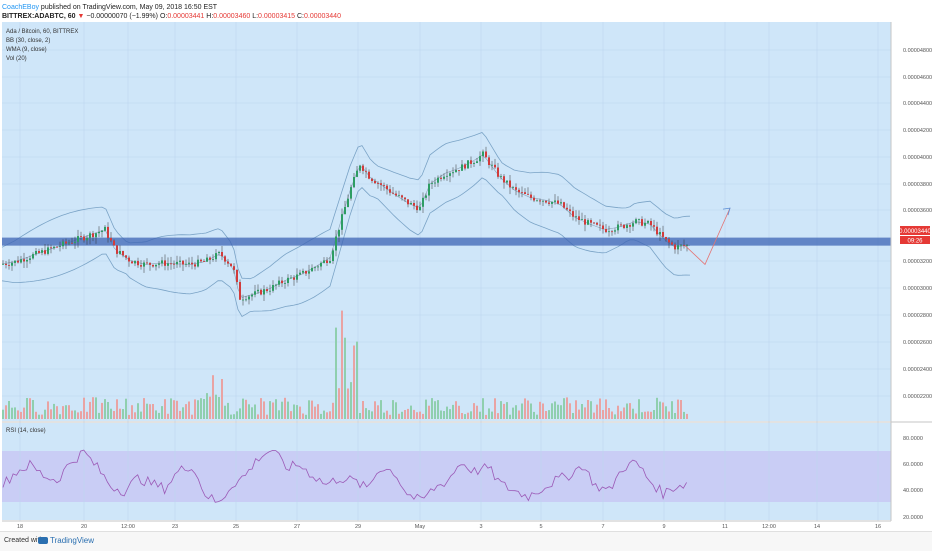 The image size is (932, 551). Describe the element at coordinates (42, 32) in the screenshot. I see `legend-item: Ada / Bitcoin, 60, BITTREX` at that location.